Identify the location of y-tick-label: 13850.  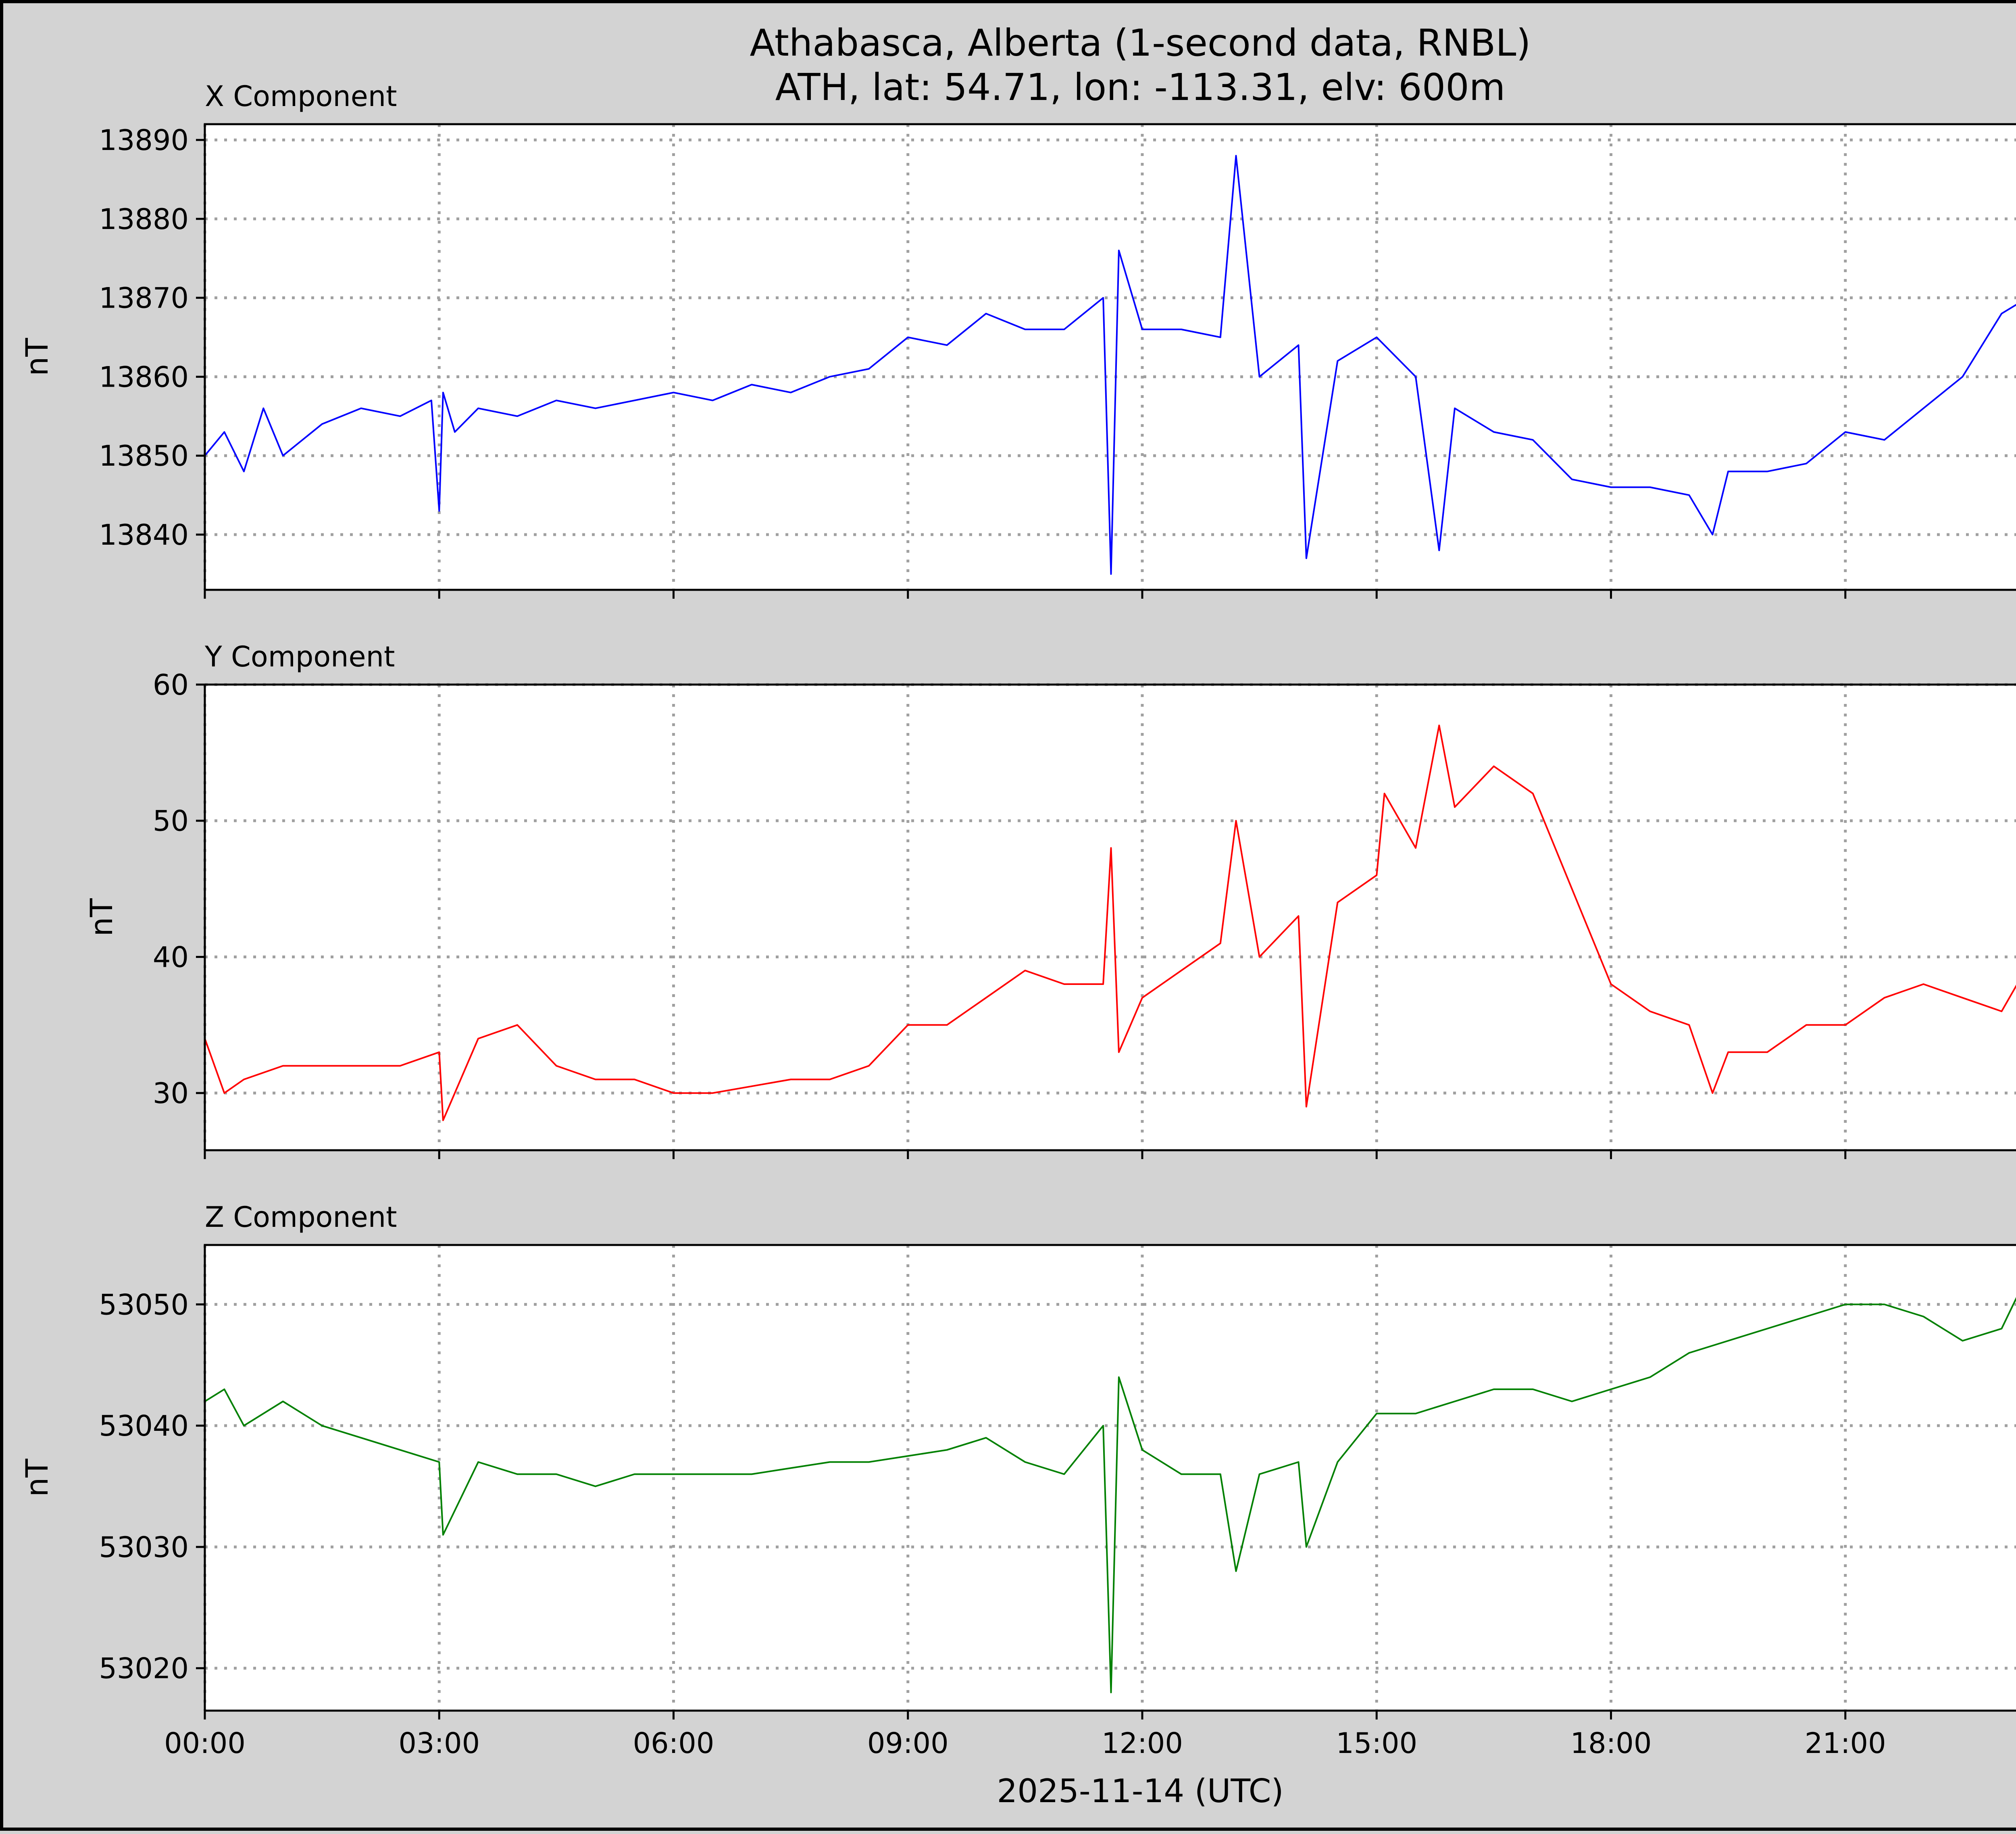
(144, 456).